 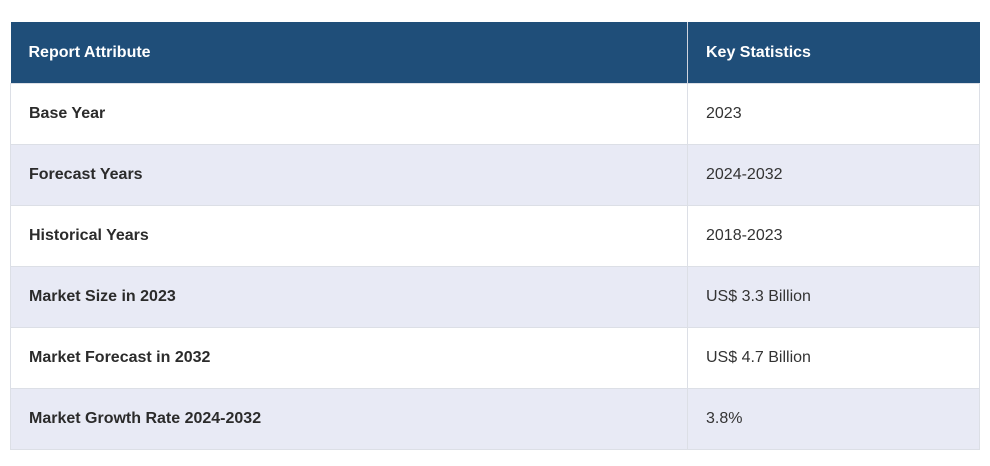 What do you see at coordinates (349, 114) in the screenshot?
I see `row-attribute: Base Year` at bounding box center [349, 114].